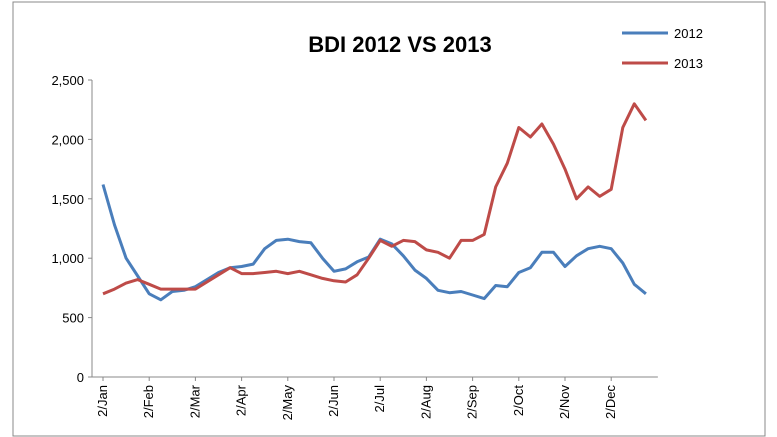 This screenshot has height=437, width=777. I want to click on x-tick-label: 2/Nov, so click(564, 402).